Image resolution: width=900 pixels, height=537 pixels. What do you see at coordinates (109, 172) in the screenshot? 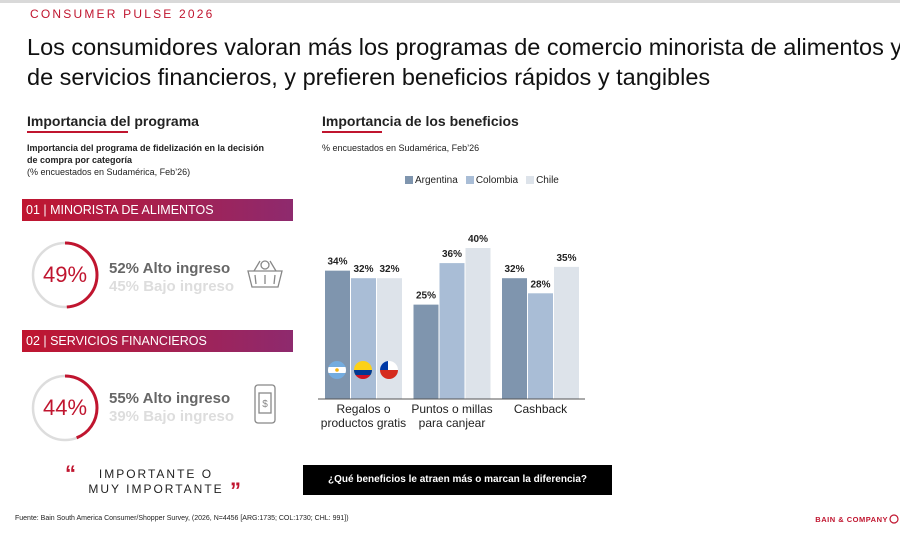
I see `program-note: (% encuestados en Sudamérica, Feb’26)` at bounding box center [109, 172].